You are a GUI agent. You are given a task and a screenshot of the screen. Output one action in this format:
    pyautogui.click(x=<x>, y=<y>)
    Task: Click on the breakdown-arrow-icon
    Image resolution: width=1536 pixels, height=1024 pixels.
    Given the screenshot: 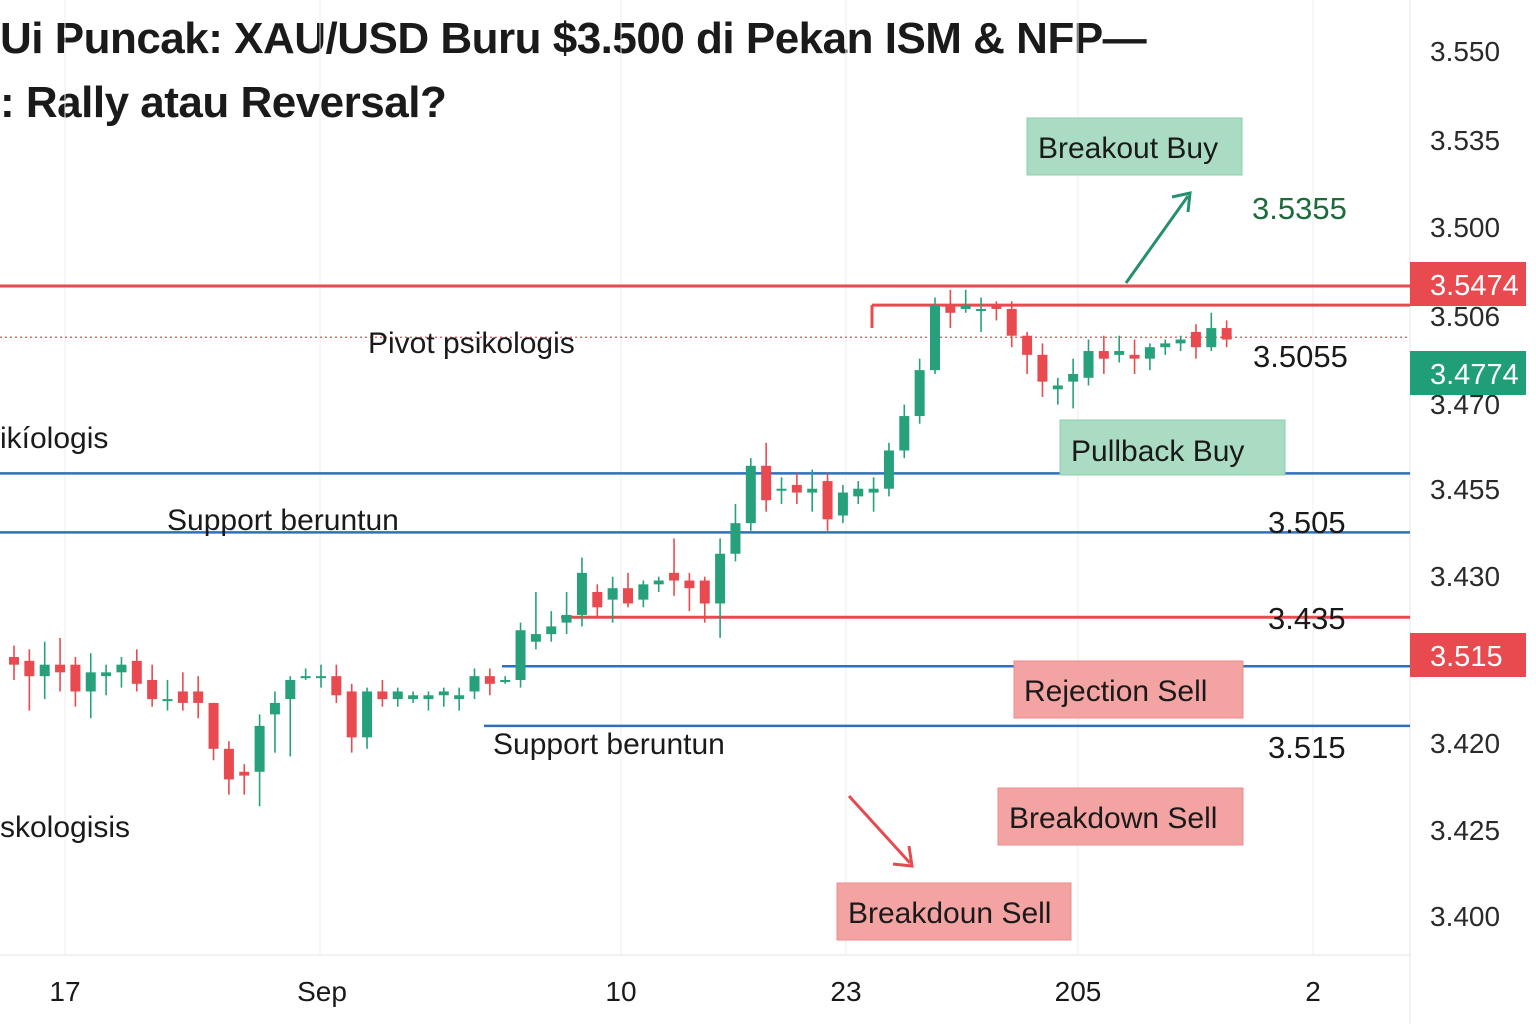 What is the action you would take?
    pyautogui.click(x=880, y=831)
    